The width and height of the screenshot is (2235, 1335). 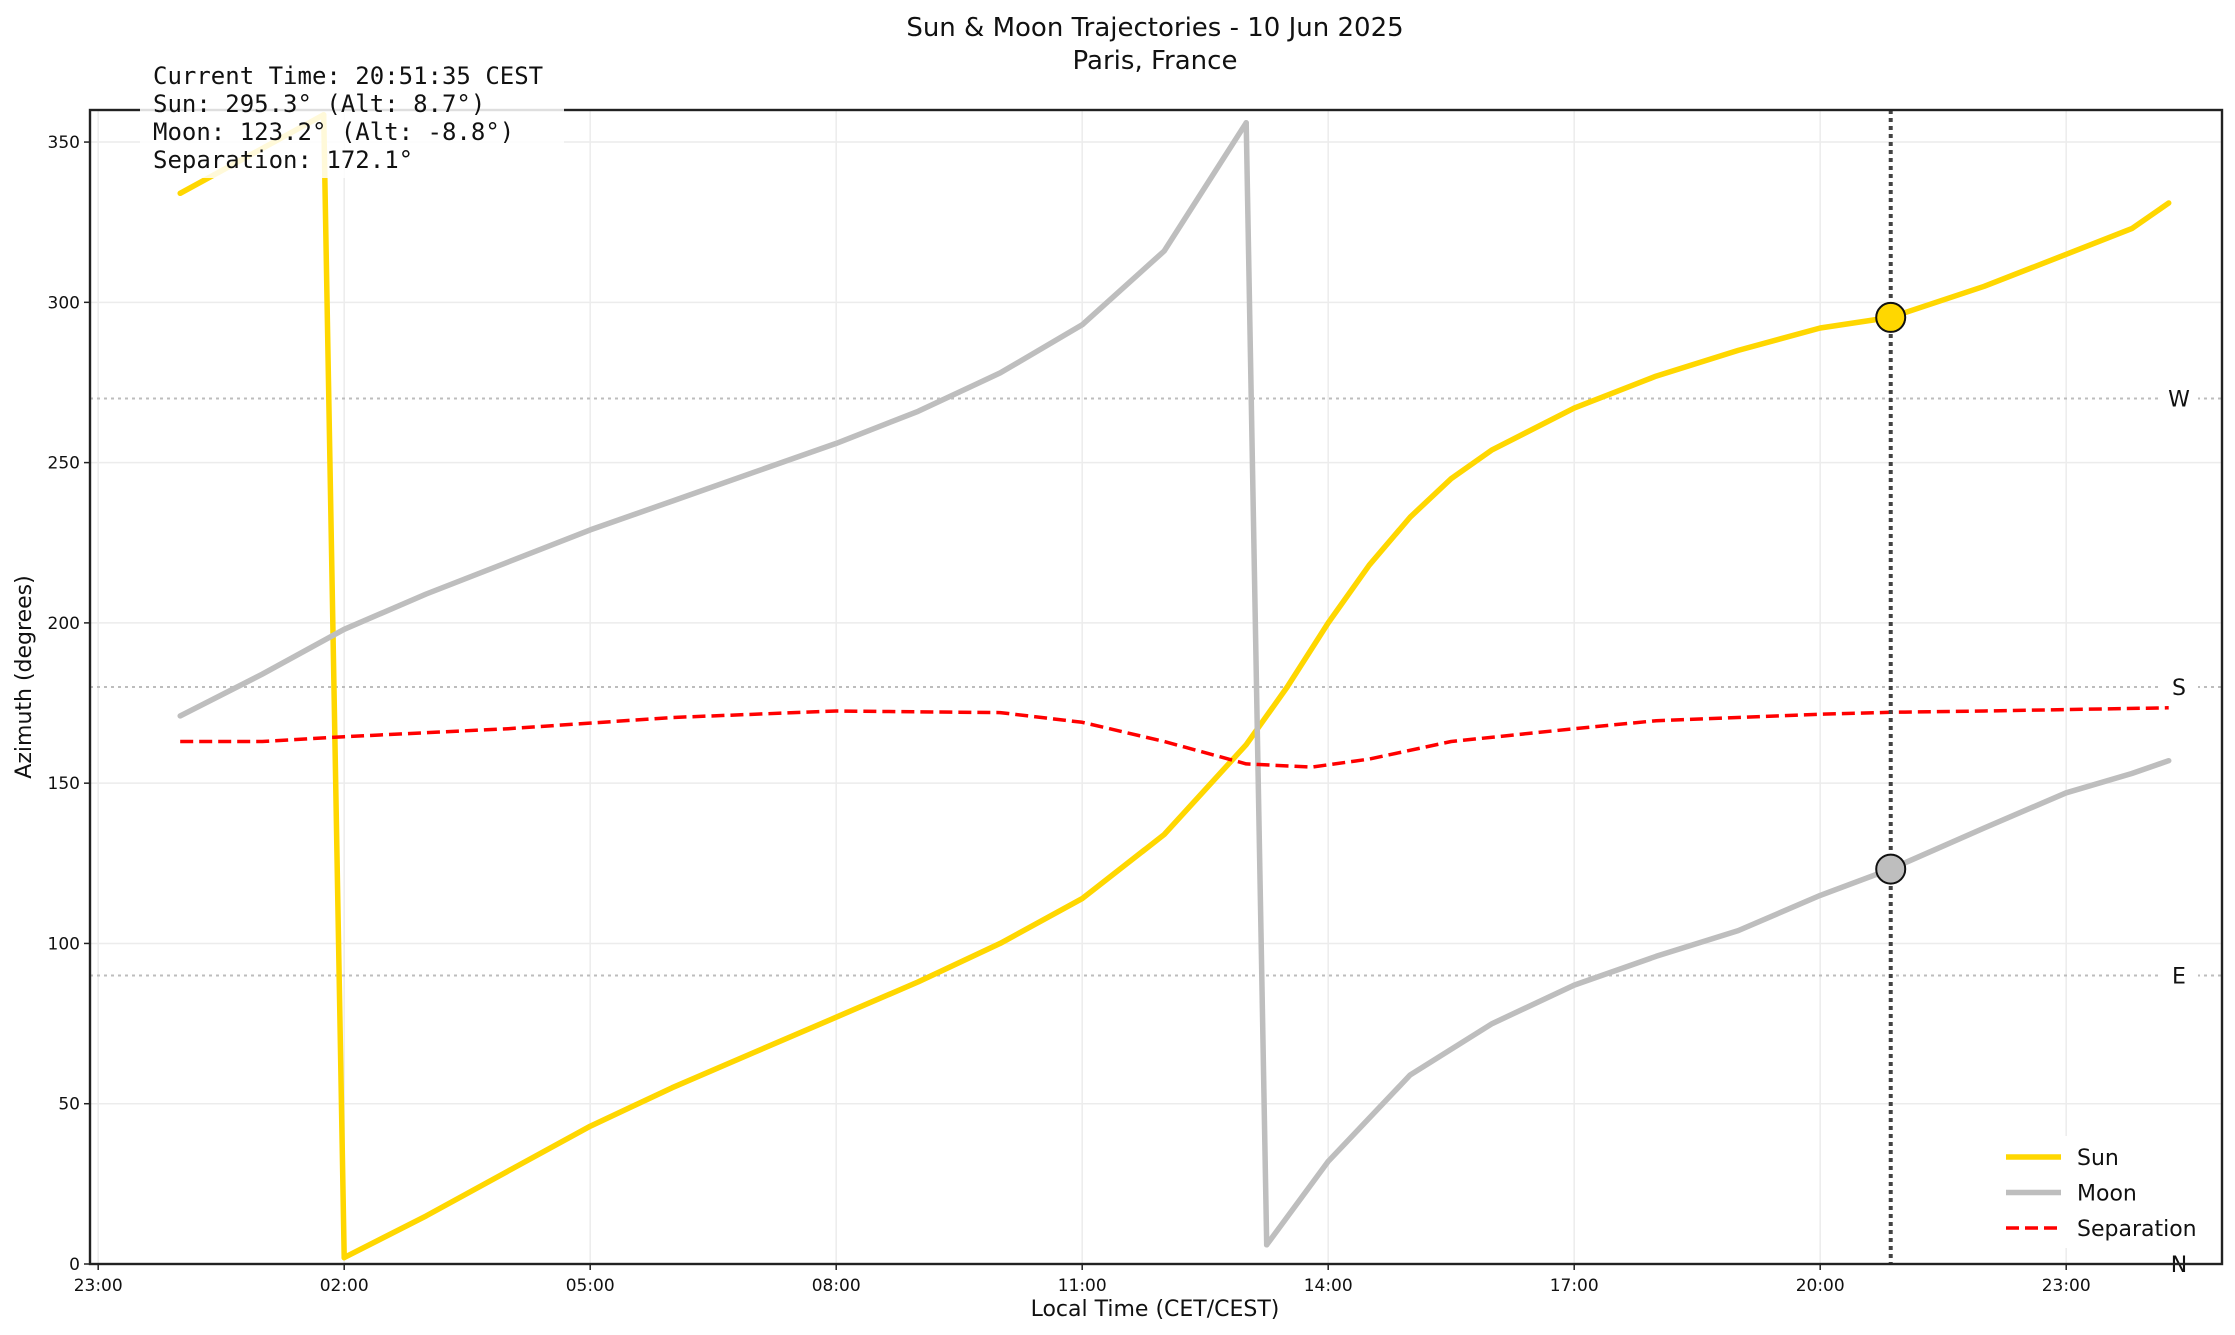 I want to click on y-tick-label: 200, so click(x=64, y=624).